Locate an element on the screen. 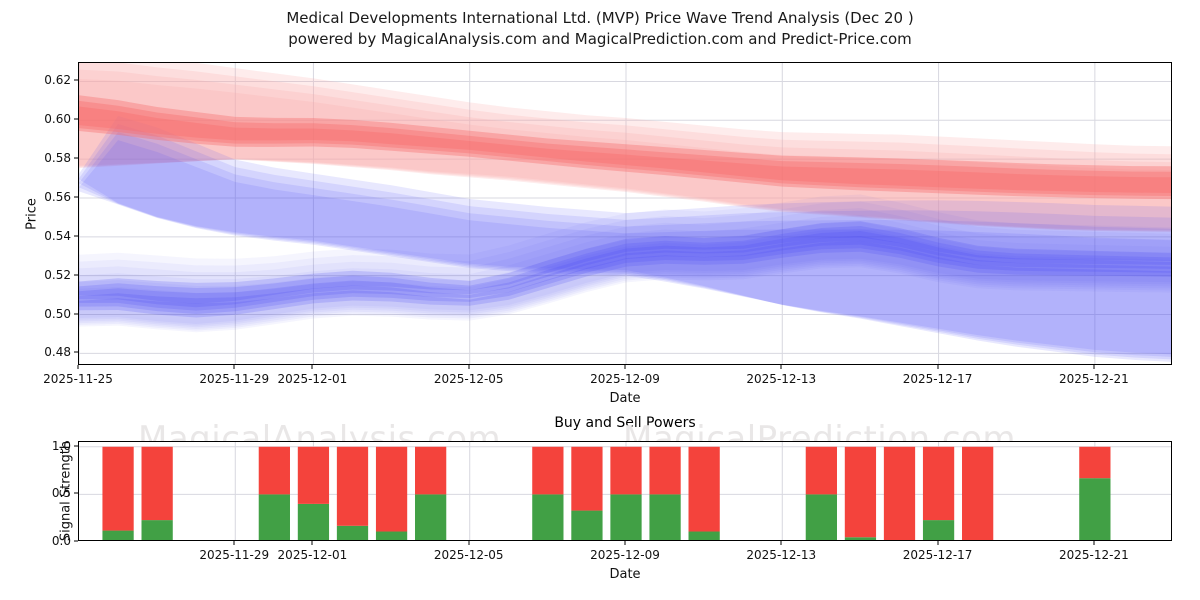 The height and width of the screenshot is (600, 1200). price-x-tick-label: 2025-12-13 is located at coordinates (781, 379).